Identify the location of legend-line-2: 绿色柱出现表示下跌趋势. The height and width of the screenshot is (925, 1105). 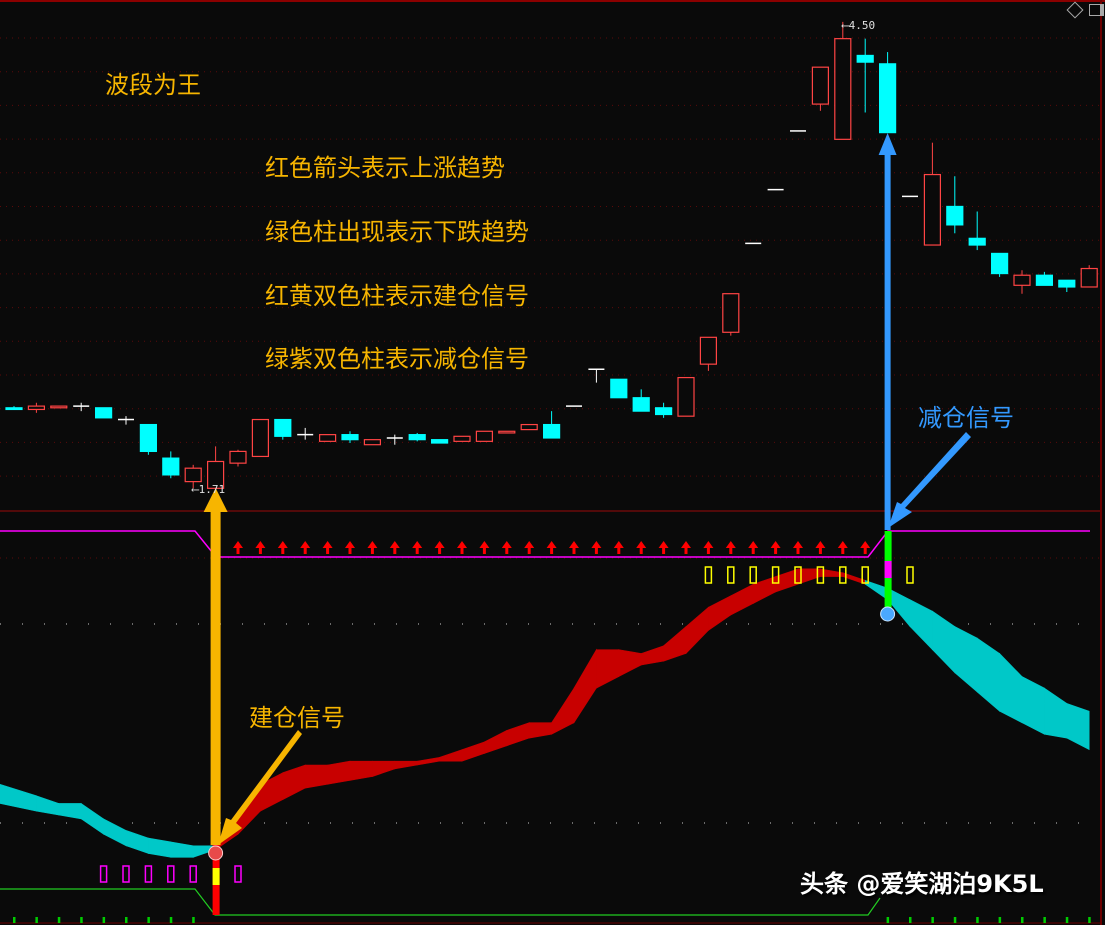
(397, 232).